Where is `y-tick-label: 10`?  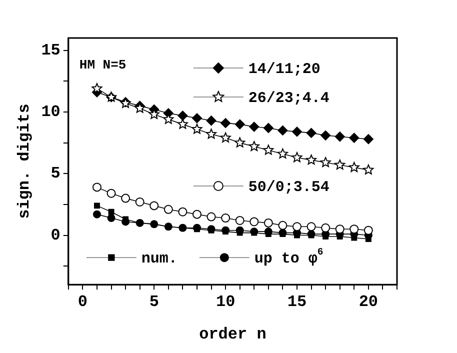 y-tick-label: 10 is located at coordinates (50, 112).